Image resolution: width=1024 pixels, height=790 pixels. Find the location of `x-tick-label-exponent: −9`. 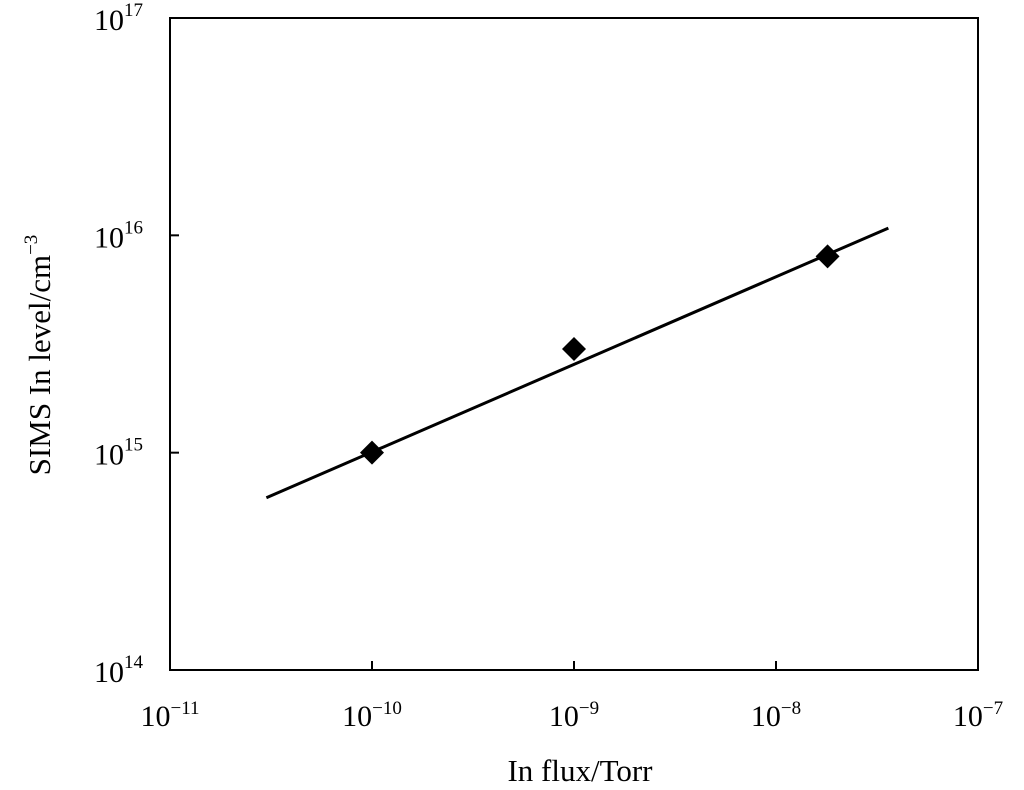

x-tick-label-exponent: −9 is located at coordinates (589, 708).